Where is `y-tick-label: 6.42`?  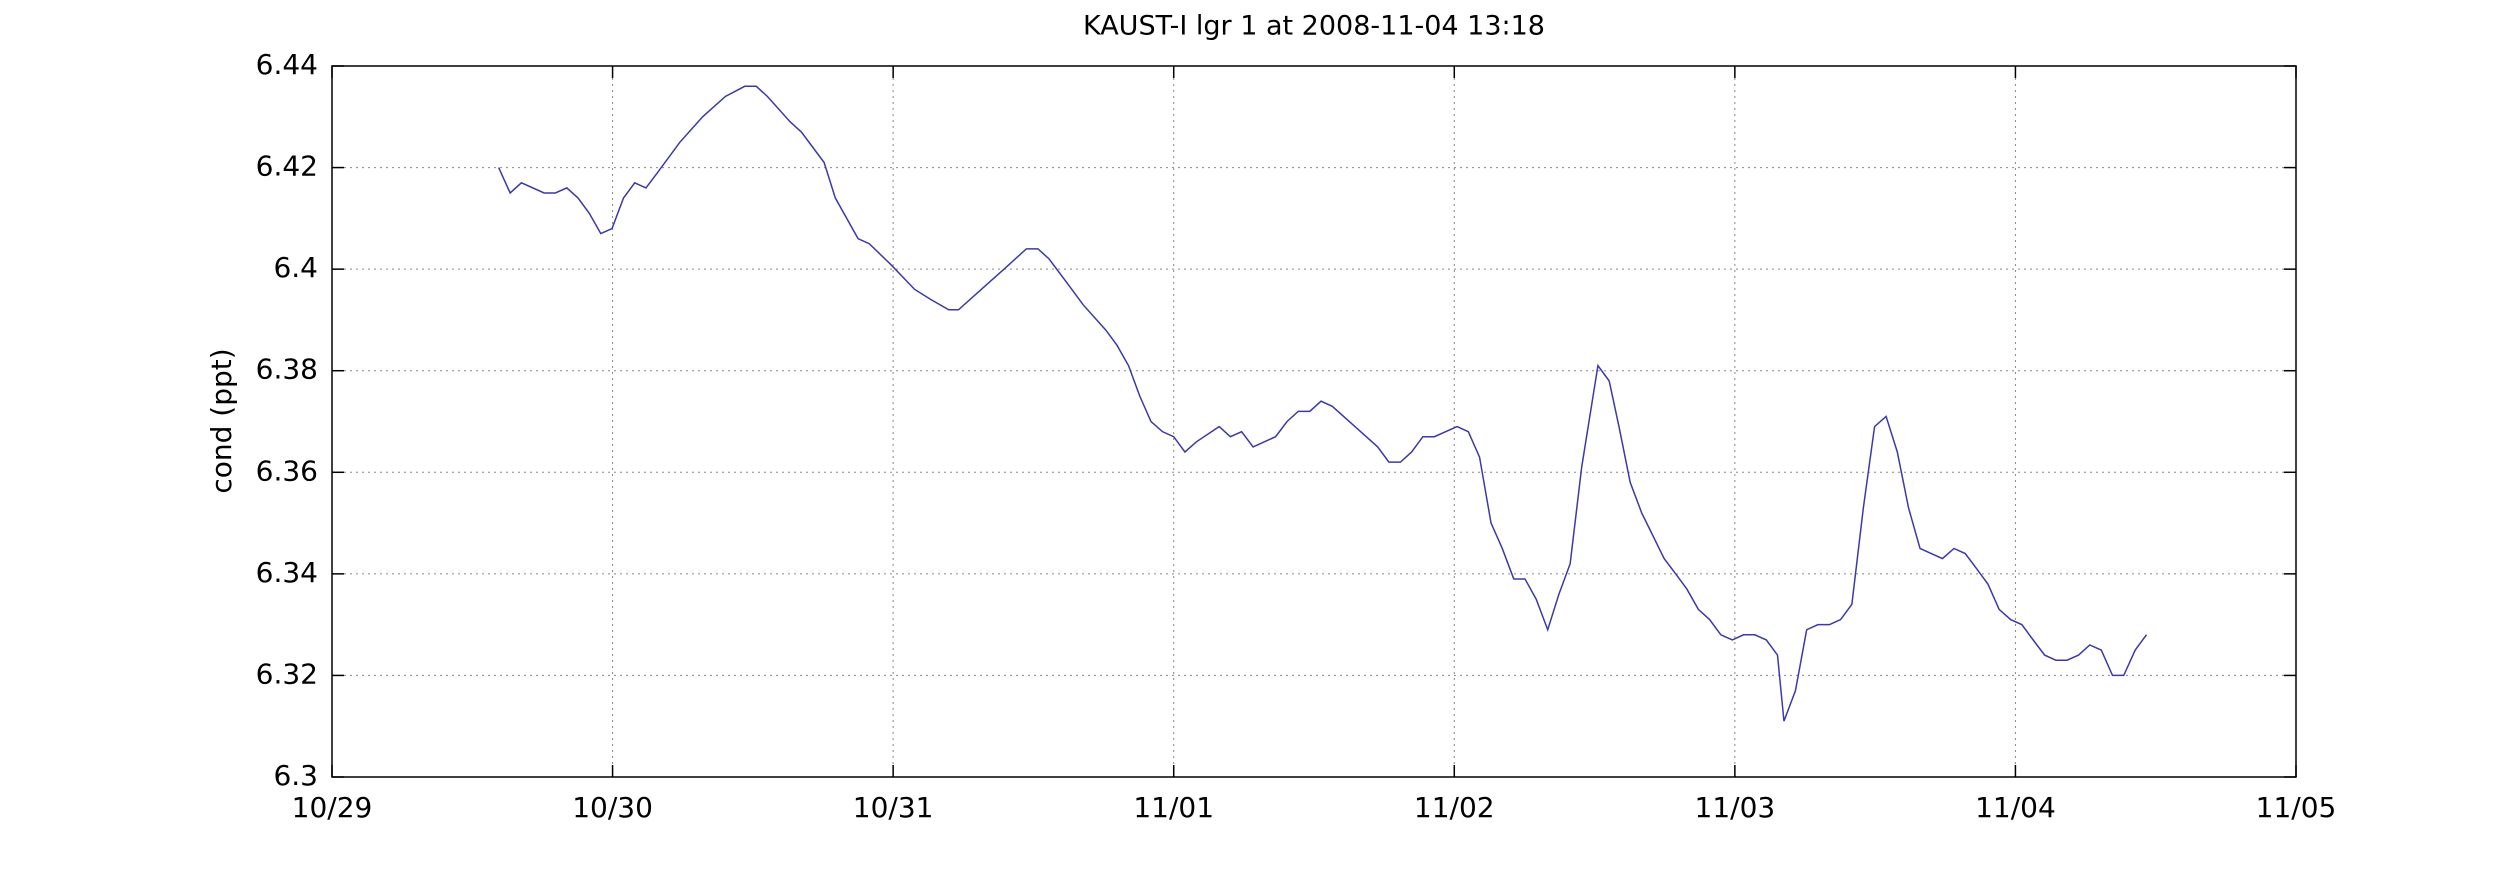
y-tick-label: 6.42 is located at coordinates (287, 166).